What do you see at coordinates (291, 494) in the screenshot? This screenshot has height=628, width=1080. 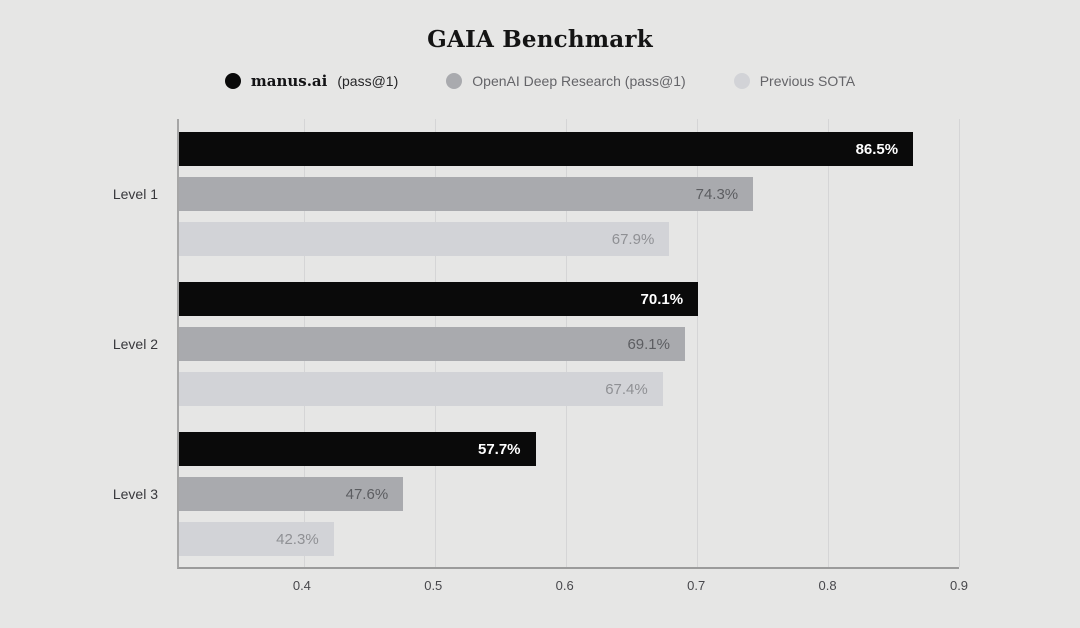 I see `bar: 47.6%` at bounding box center [291, 494].